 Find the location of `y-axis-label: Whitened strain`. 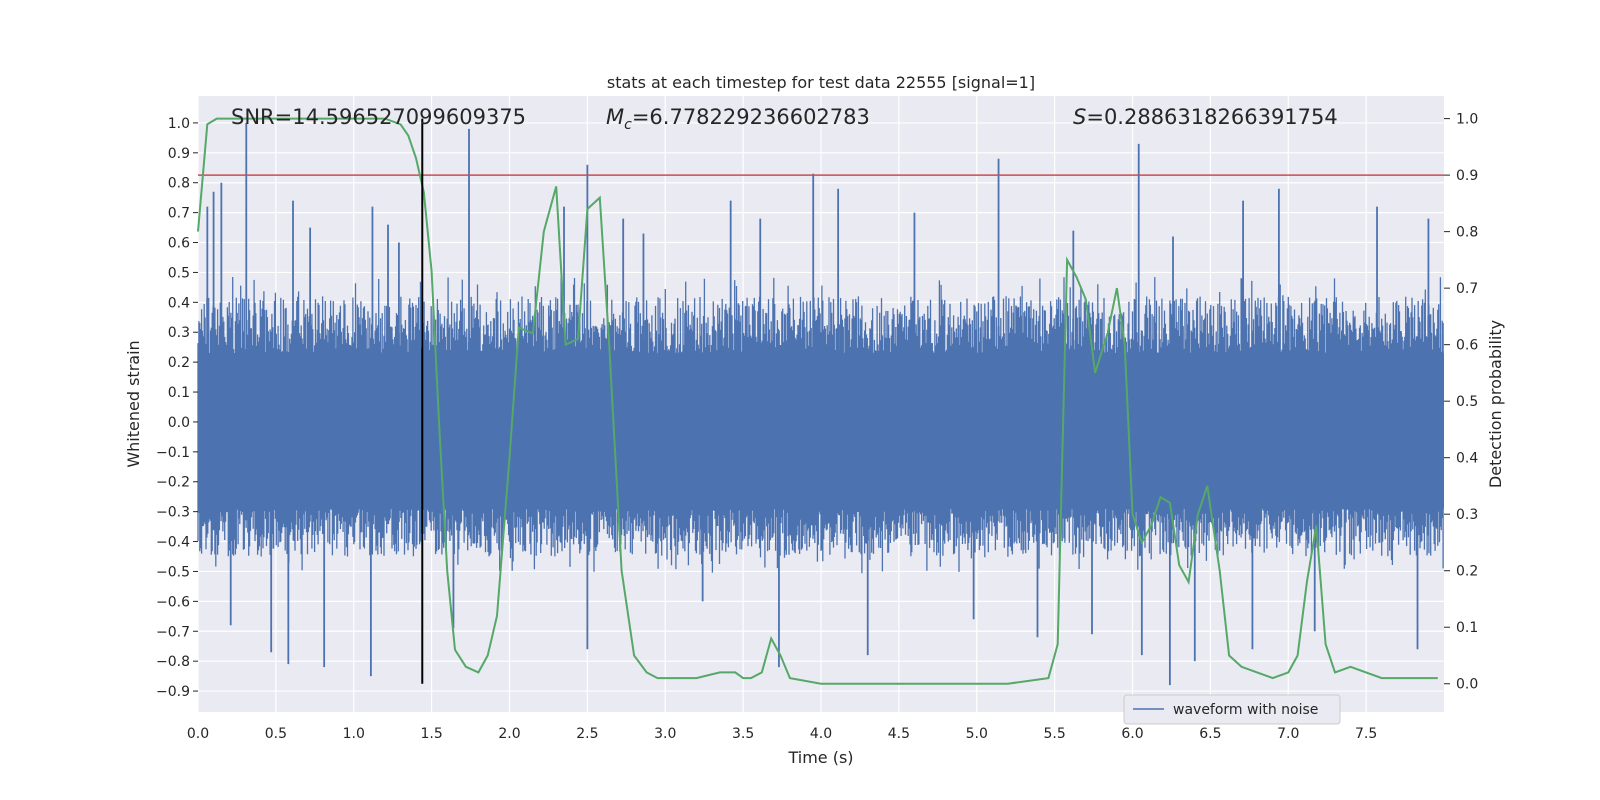

y-axis-label: Whitened strain is located at coordinates (133, 403).